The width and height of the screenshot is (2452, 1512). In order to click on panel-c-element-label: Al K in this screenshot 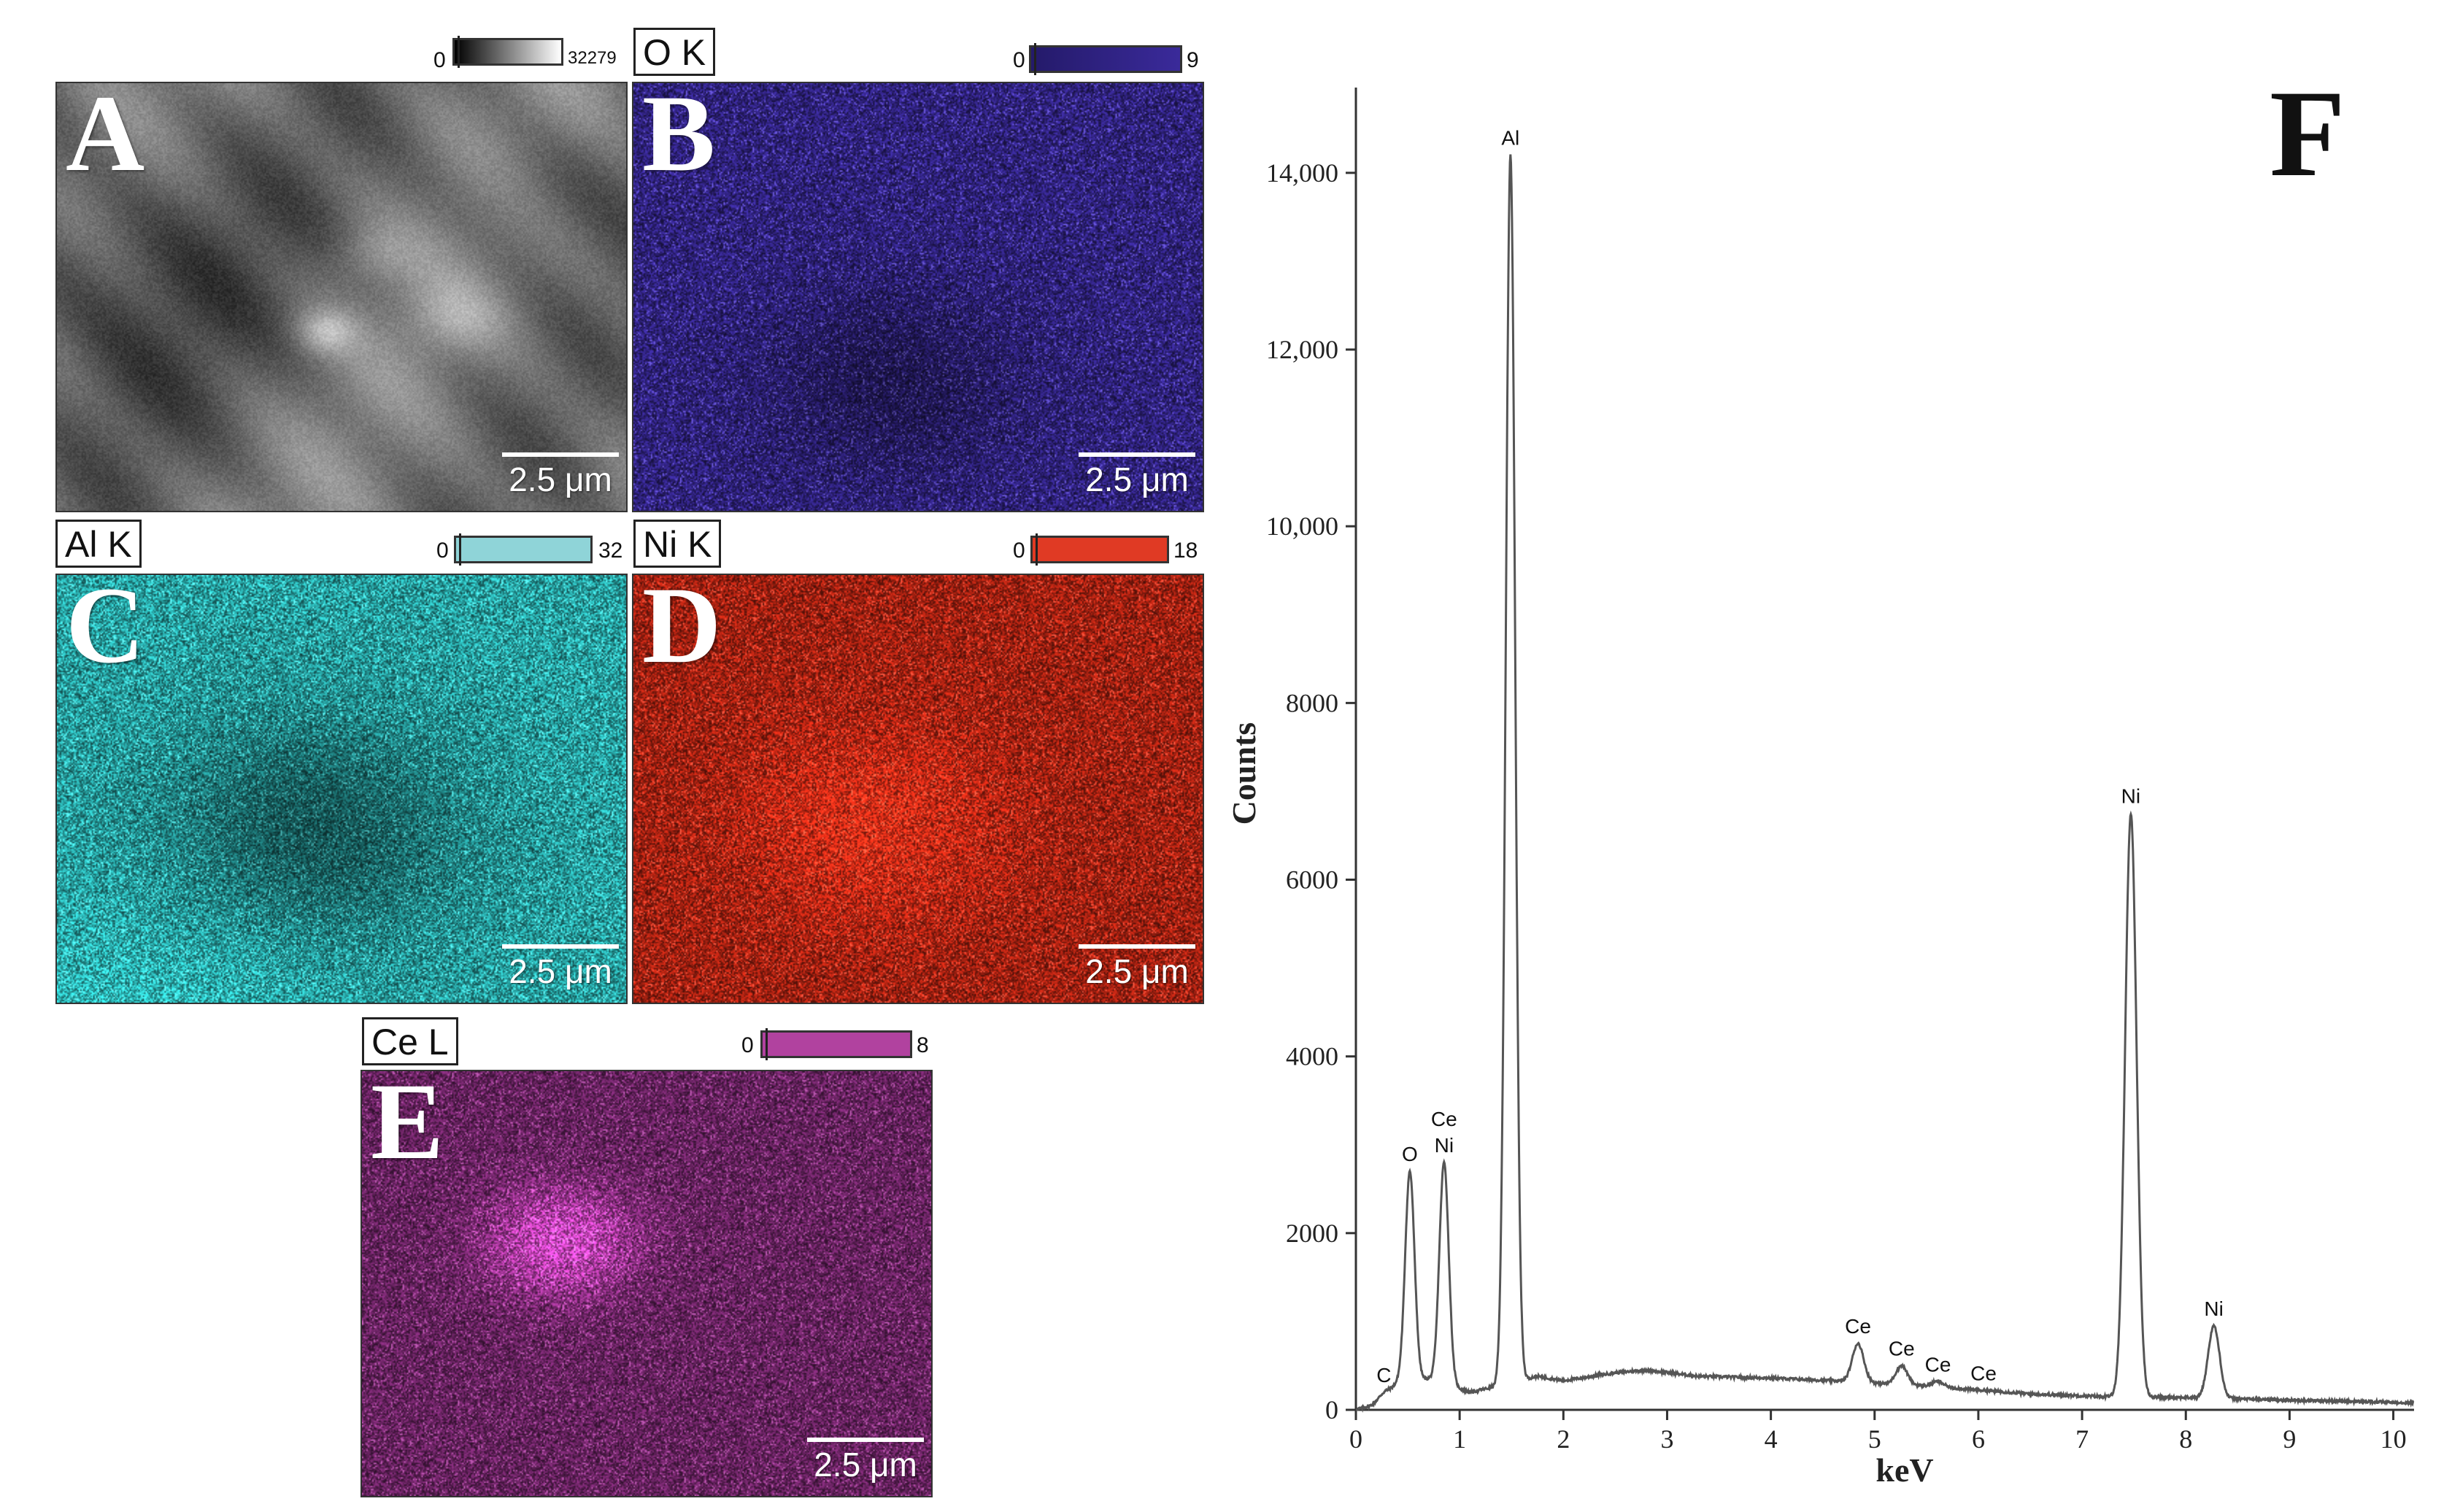, I will do `click(98, 544)`.